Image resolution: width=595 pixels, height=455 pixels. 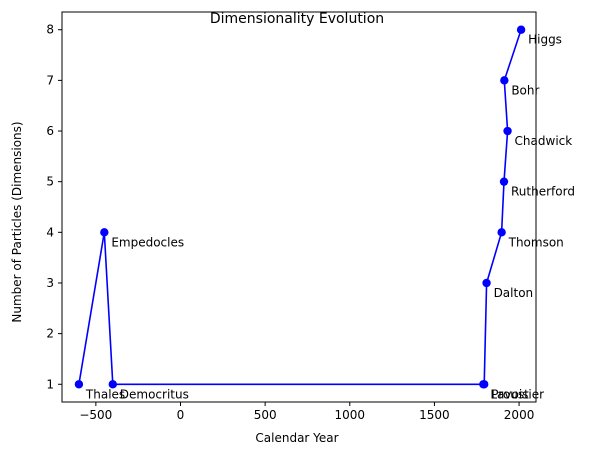 What do you see at coordinates (510, 394) in the screenshot?
I see `point-label-proust: Proust` at bounding box center [510, 394].